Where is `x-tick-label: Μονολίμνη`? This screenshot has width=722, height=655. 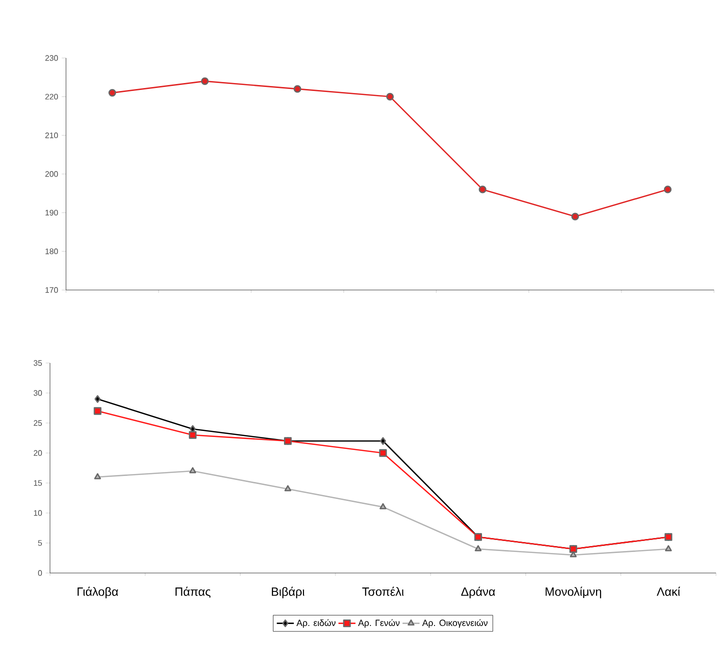 x-tick-label: Μονολίμνη is located at coordinates (574, 592).